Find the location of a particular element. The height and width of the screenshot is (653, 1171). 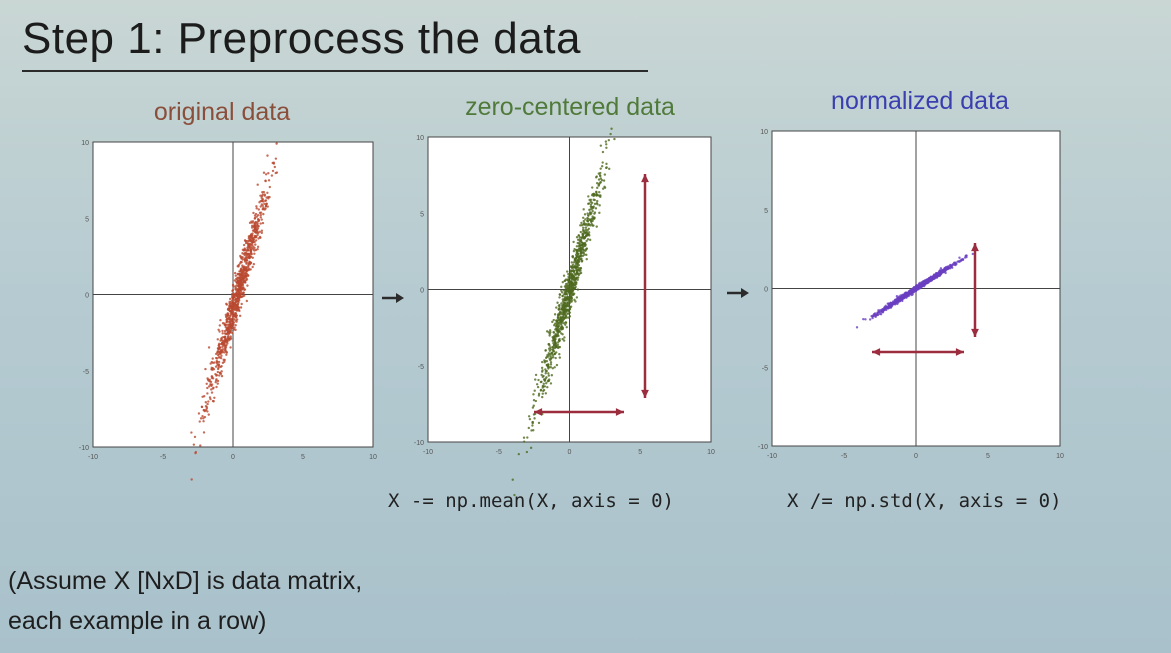

y-tick-label: 0 is located at coordinates (766, 290).